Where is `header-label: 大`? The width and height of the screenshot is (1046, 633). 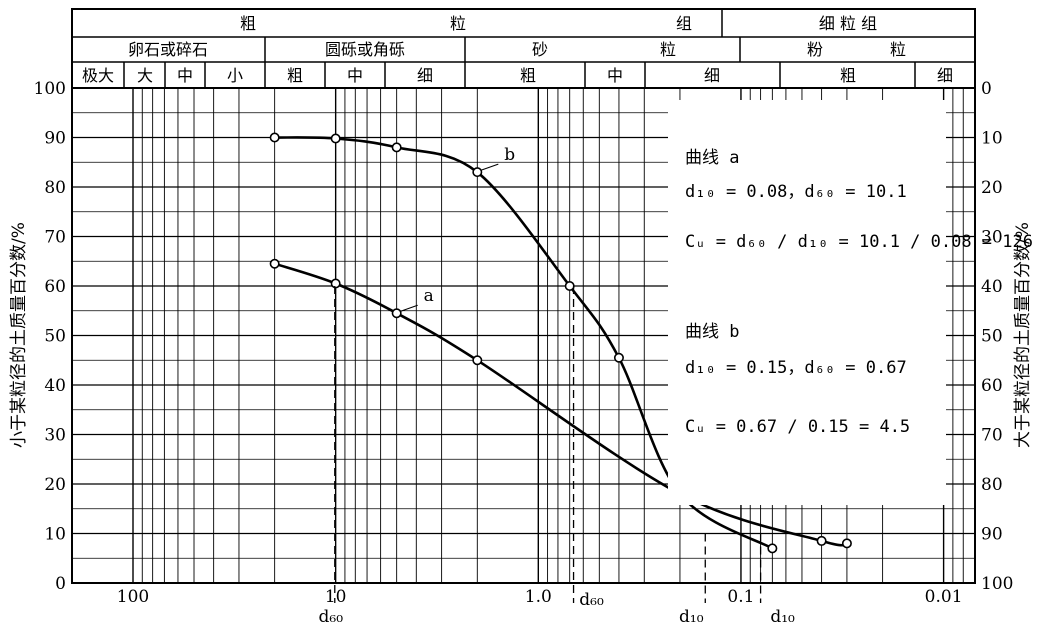
header-label: 大 is located at coordinates (145, 75).